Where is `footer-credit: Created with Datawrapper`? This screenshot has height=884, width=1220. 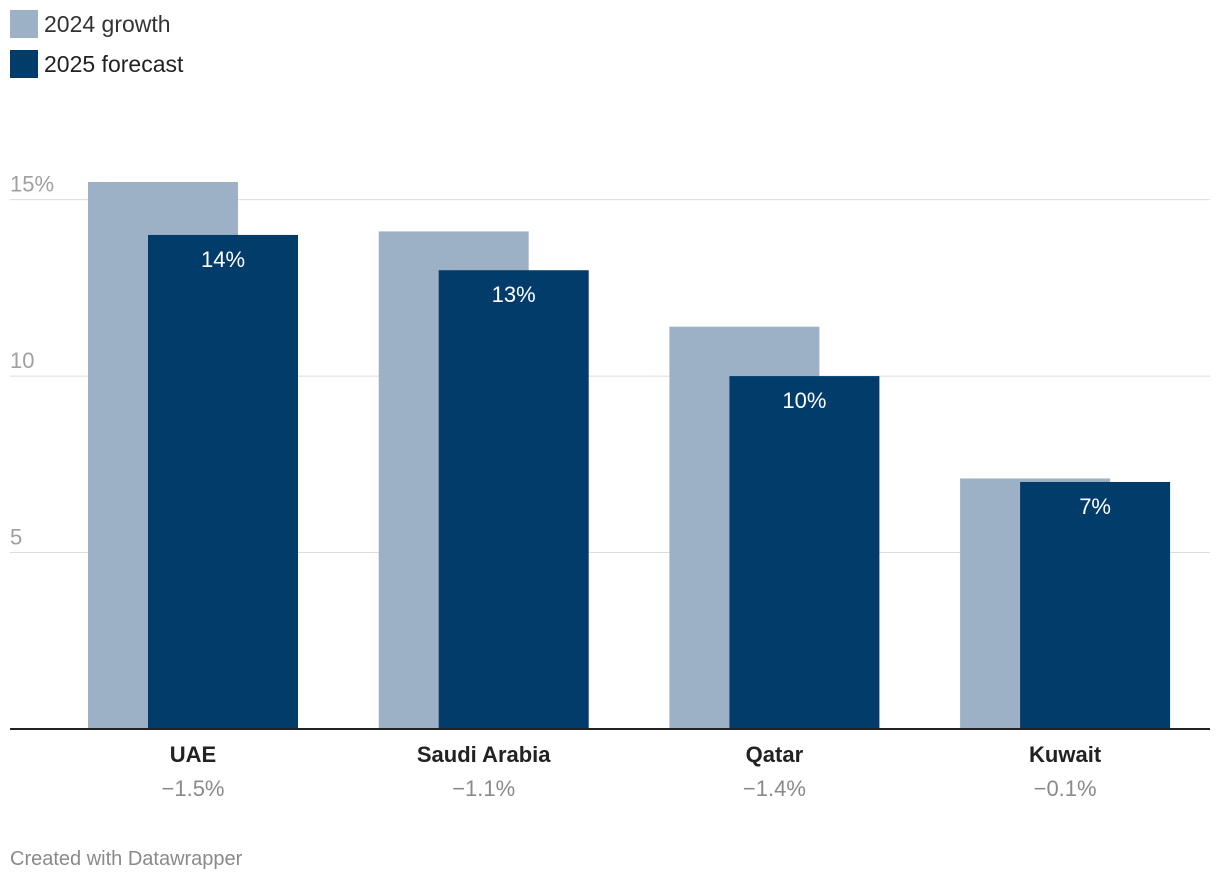
footer-credit: Created with Datawrapper is located at coordinates (126, 859).